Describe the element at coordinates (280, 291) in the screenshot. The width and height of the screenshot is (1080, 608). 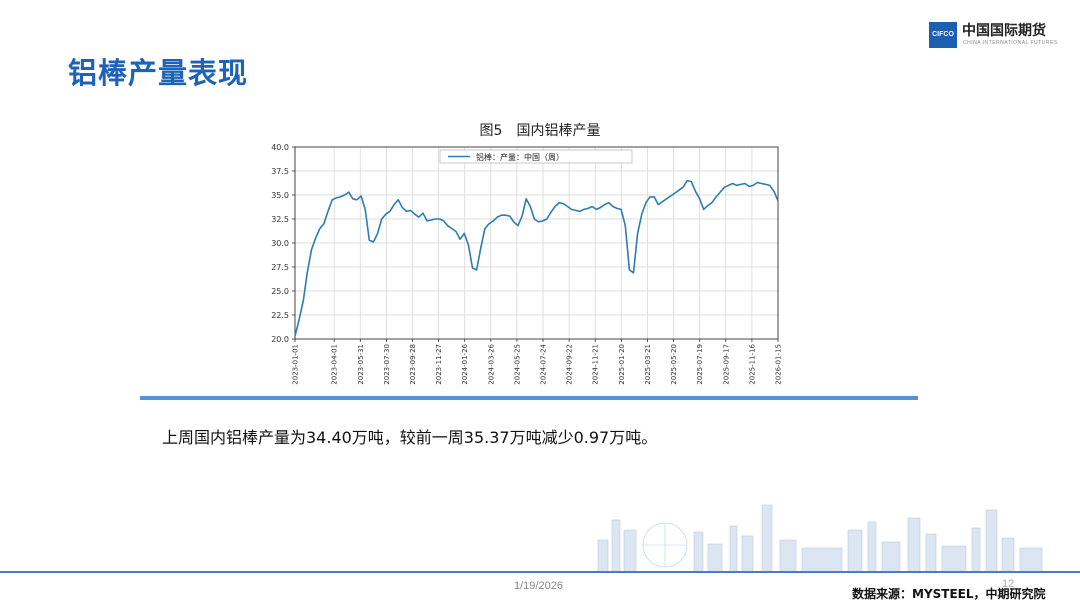
I see `y-tick-label: 25.0` at that location.